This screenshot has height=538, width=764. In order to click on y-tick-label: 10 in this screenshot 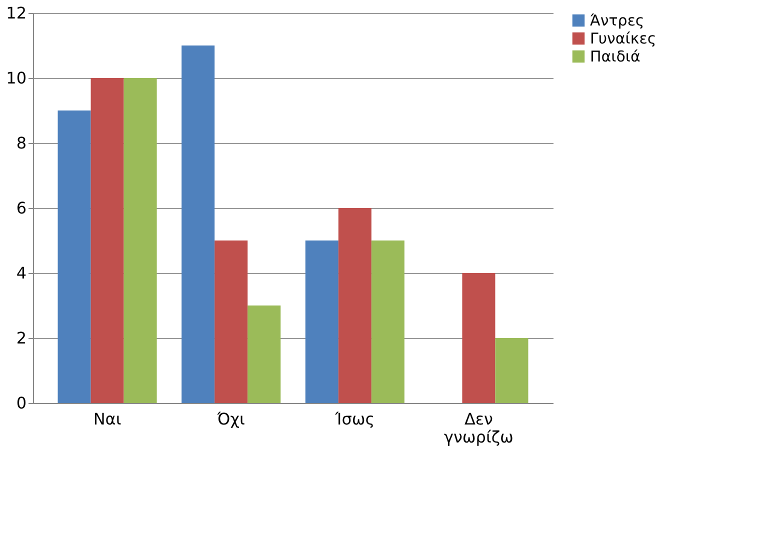, I will do `click(16, 78)`.